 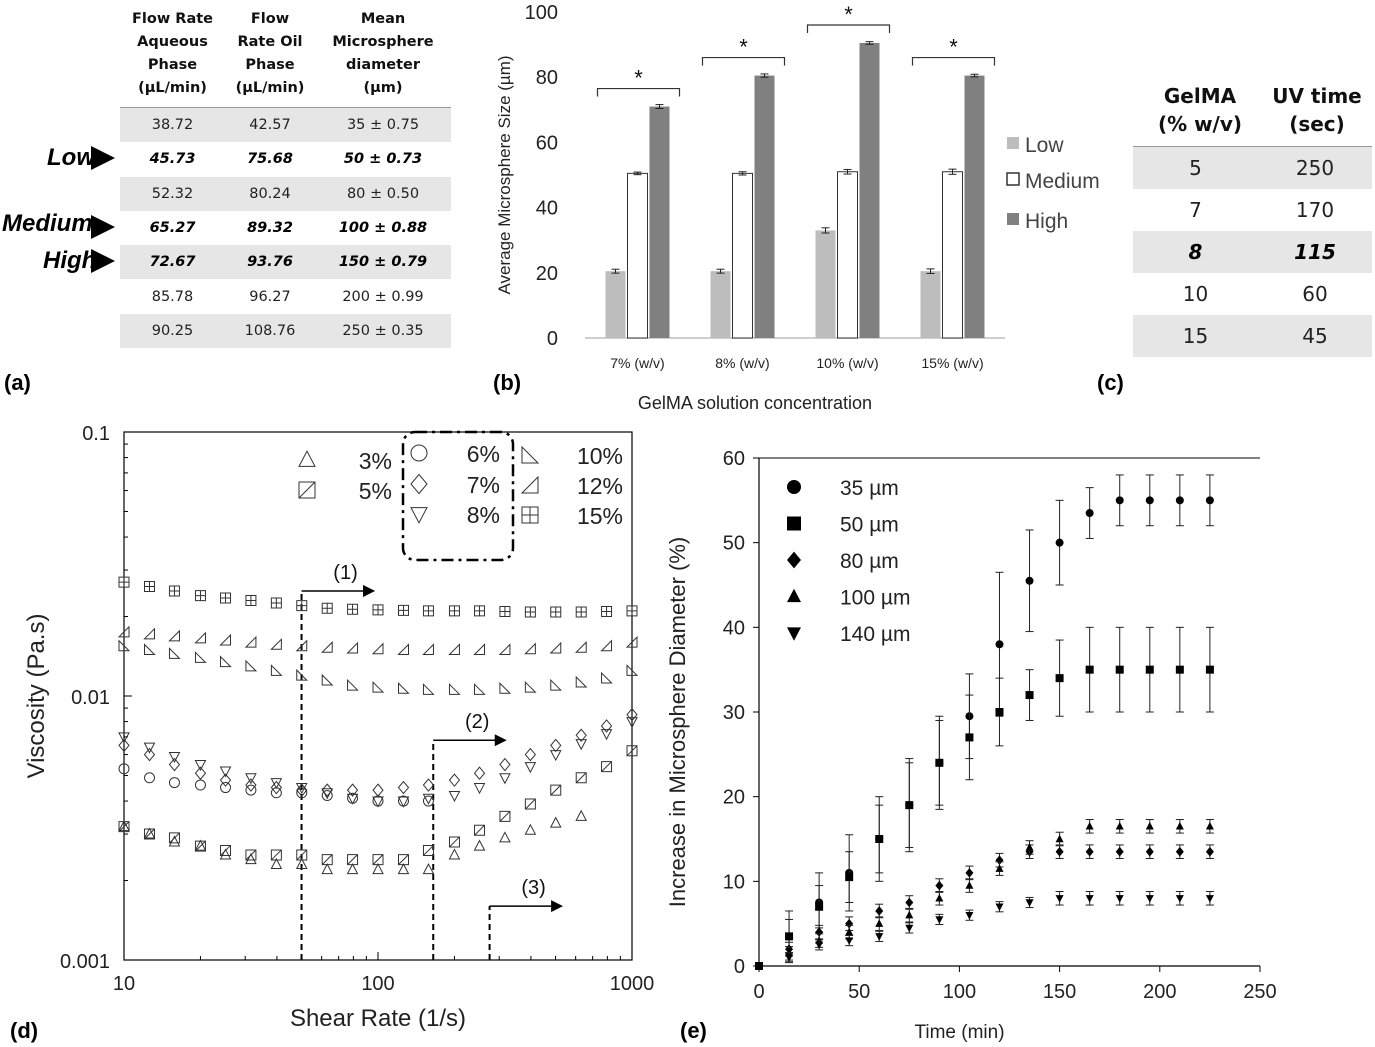 What do you see at coordinates (552, 339) in the screenshot?
I see `y-tick-label: 0` at bounding box center [552, 339].